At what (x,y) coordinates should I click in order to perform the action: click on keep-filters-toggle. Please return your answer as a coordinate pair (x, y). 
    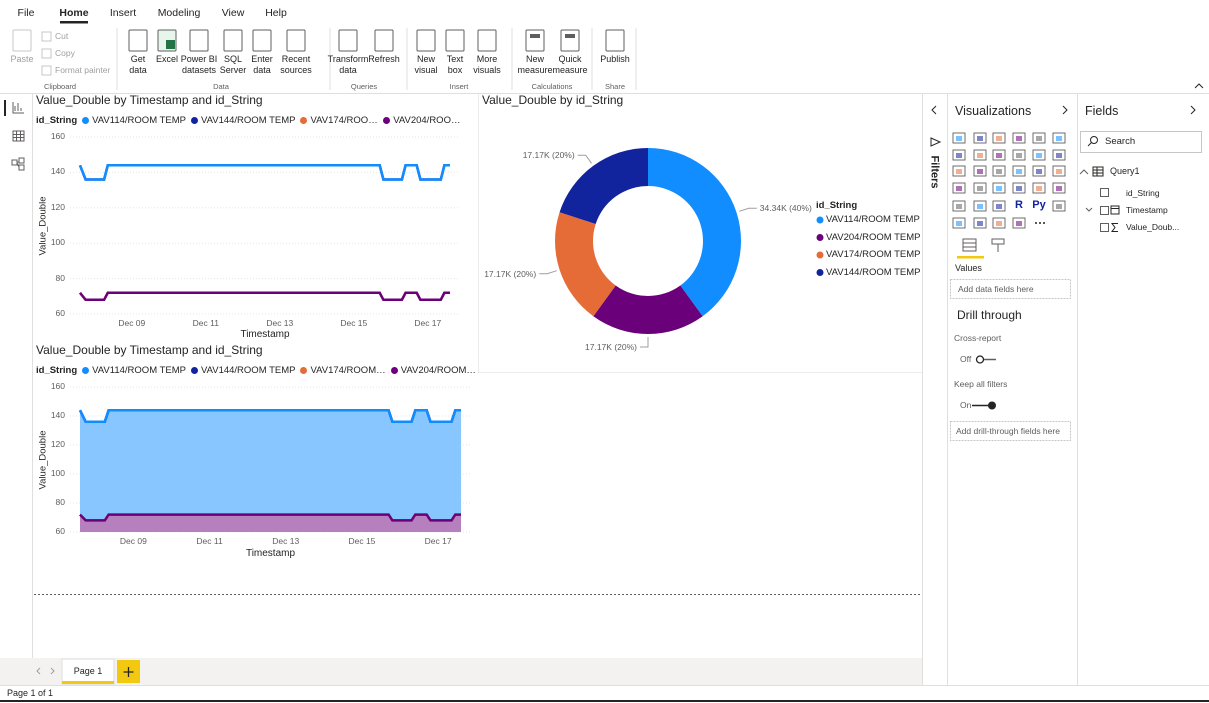
    Looking at the image, I should click on (984, 405).